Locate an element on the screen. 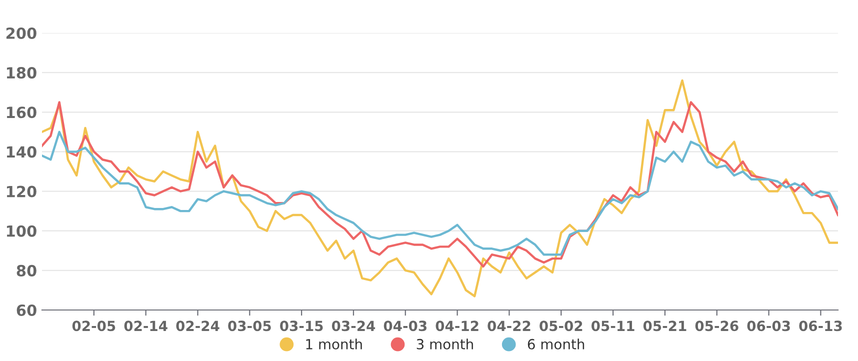 Image resolution: width=858 pixels, height=361 pixels. y-tick-label: 60 is located at coordinates (26, 310).